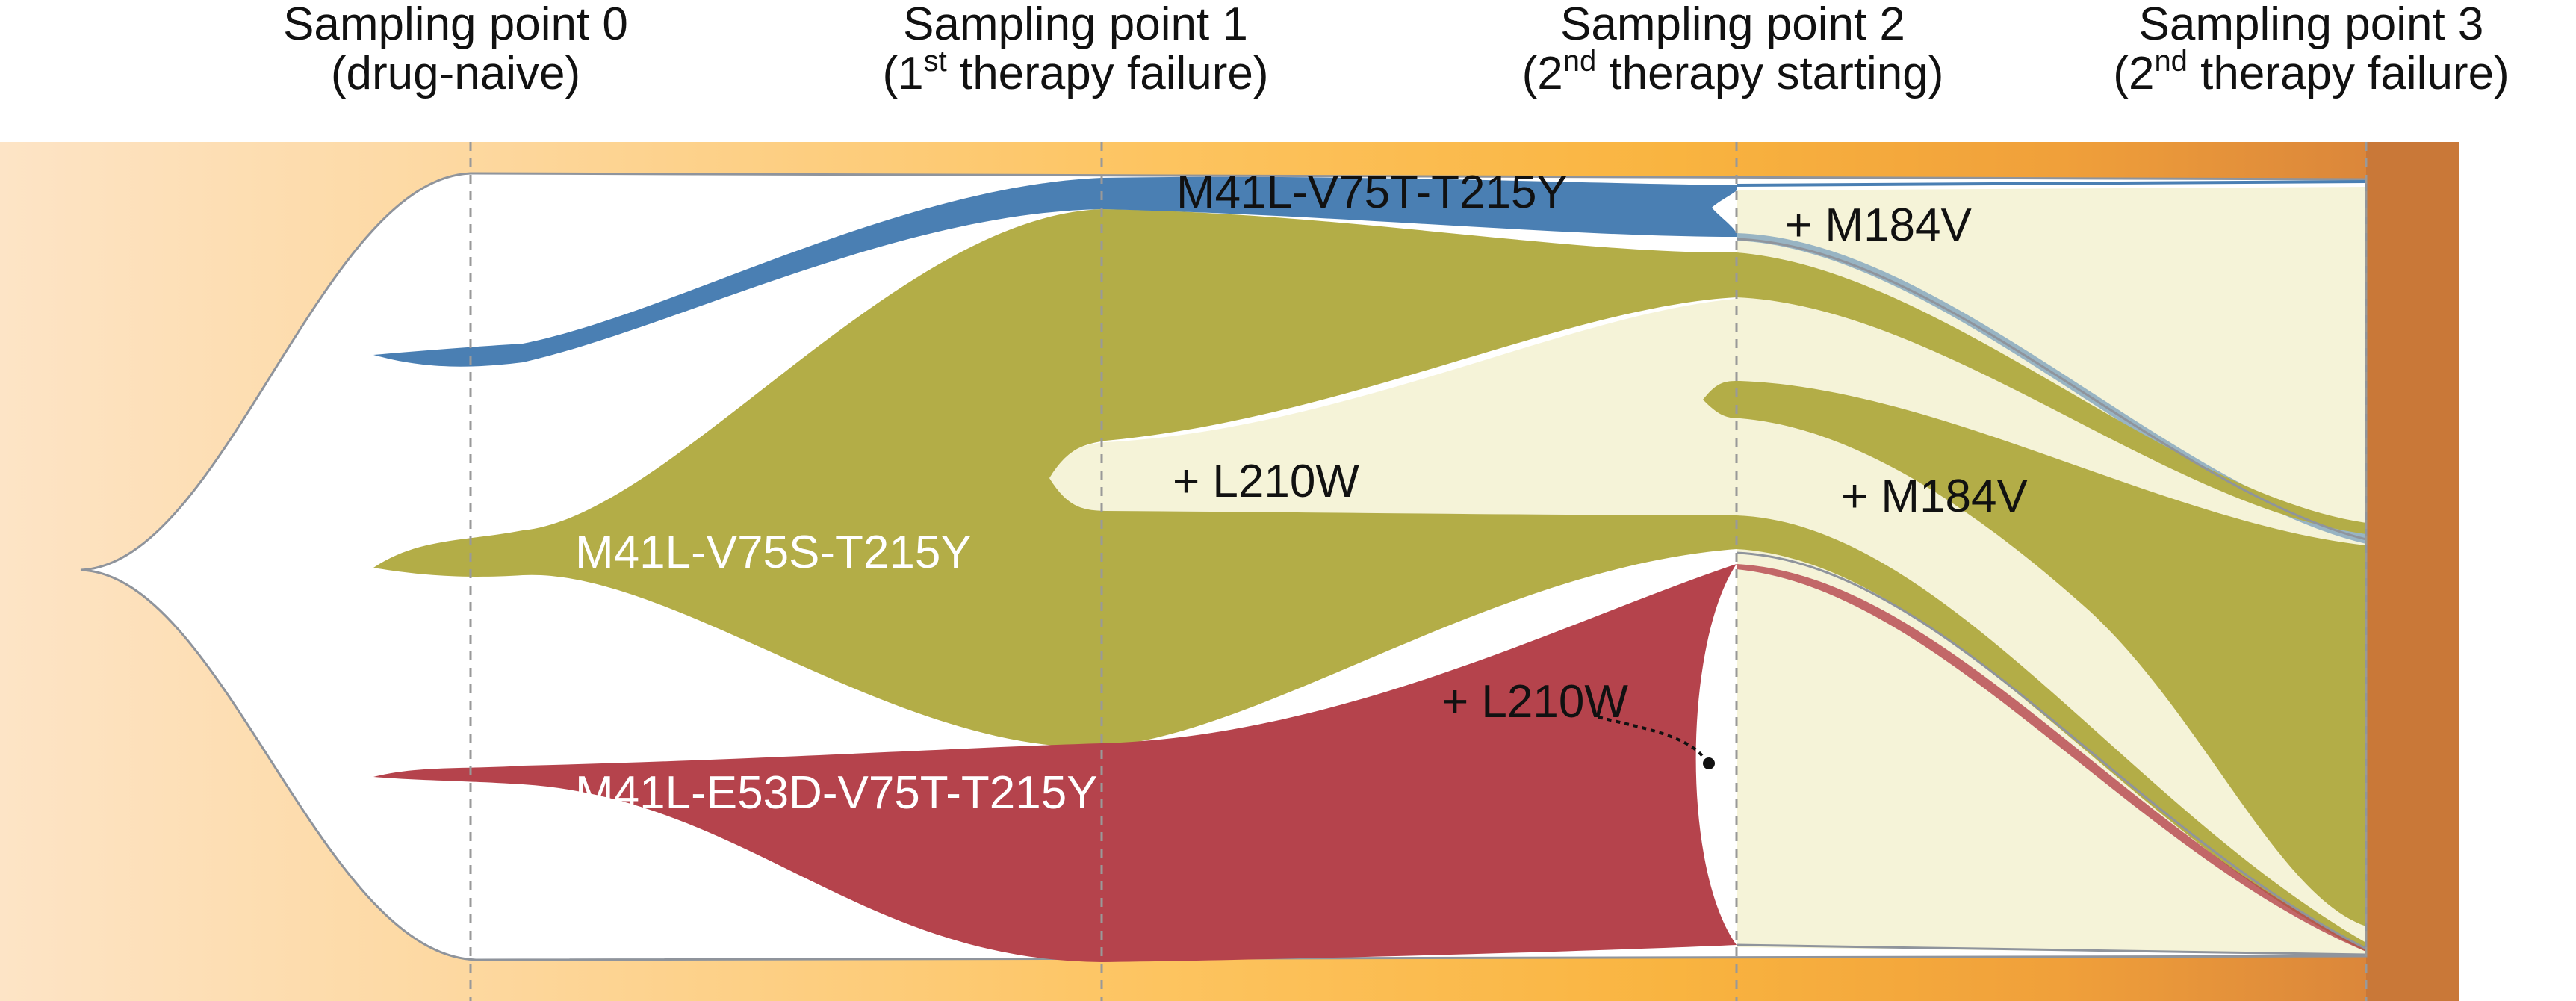 The image size is (2576, 1001). What do you see at coordinates (773, 552) in the screenshot?
I see `olive-lineage-label: M41L-V75S-T215Y` at bounding box center [773, 552].